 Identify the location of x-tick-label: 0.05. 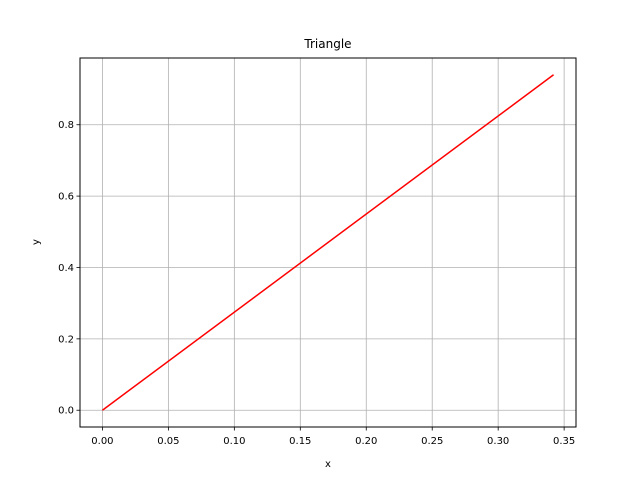
(168, 441).